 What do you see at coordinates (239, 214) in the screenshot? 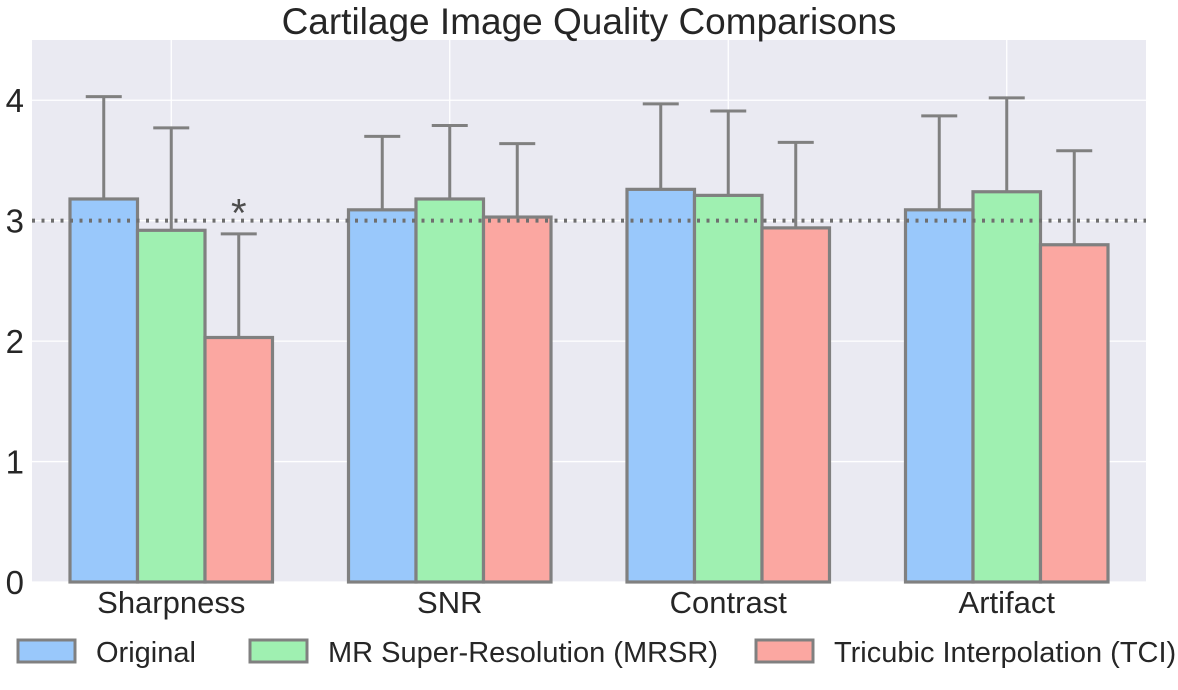
I see `significance-asterisk: *` at bounding box center [239, 214].